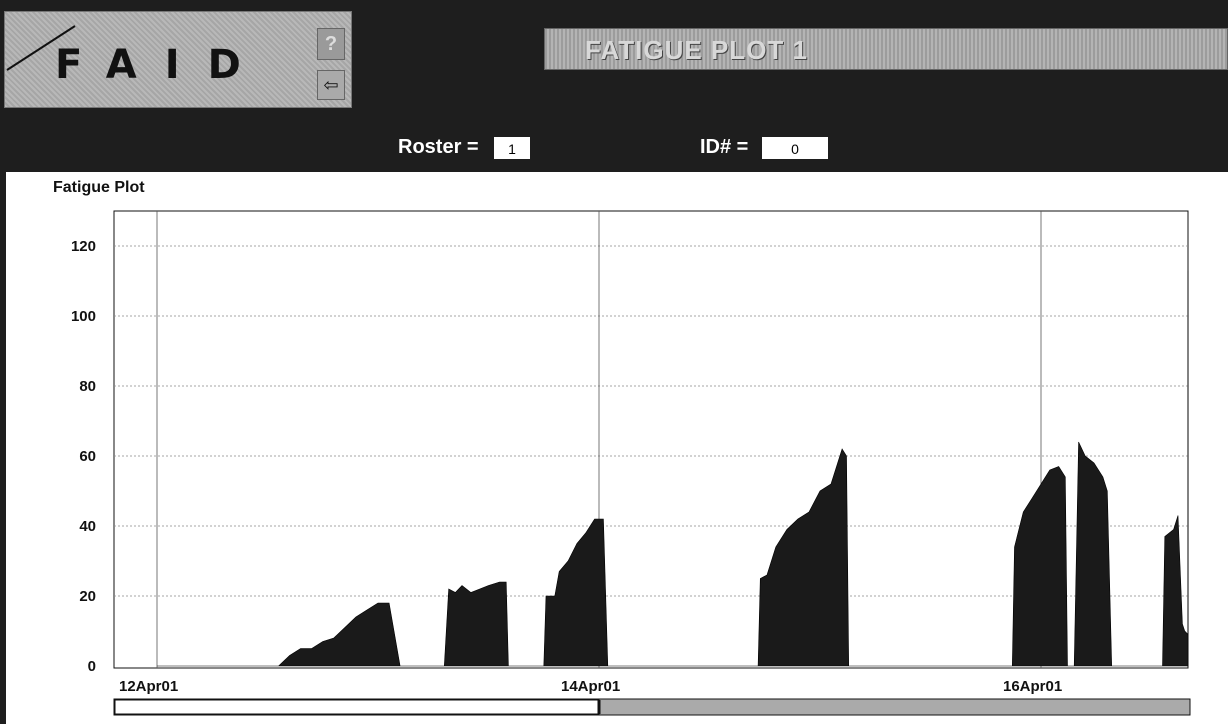 The height and width of the screenshot is (724, 1228). What do you see at coordinates (696, 50) in the screenshot?
I see `page-title: FATIGUE PLOT 1` at bounding box center [696, 50].